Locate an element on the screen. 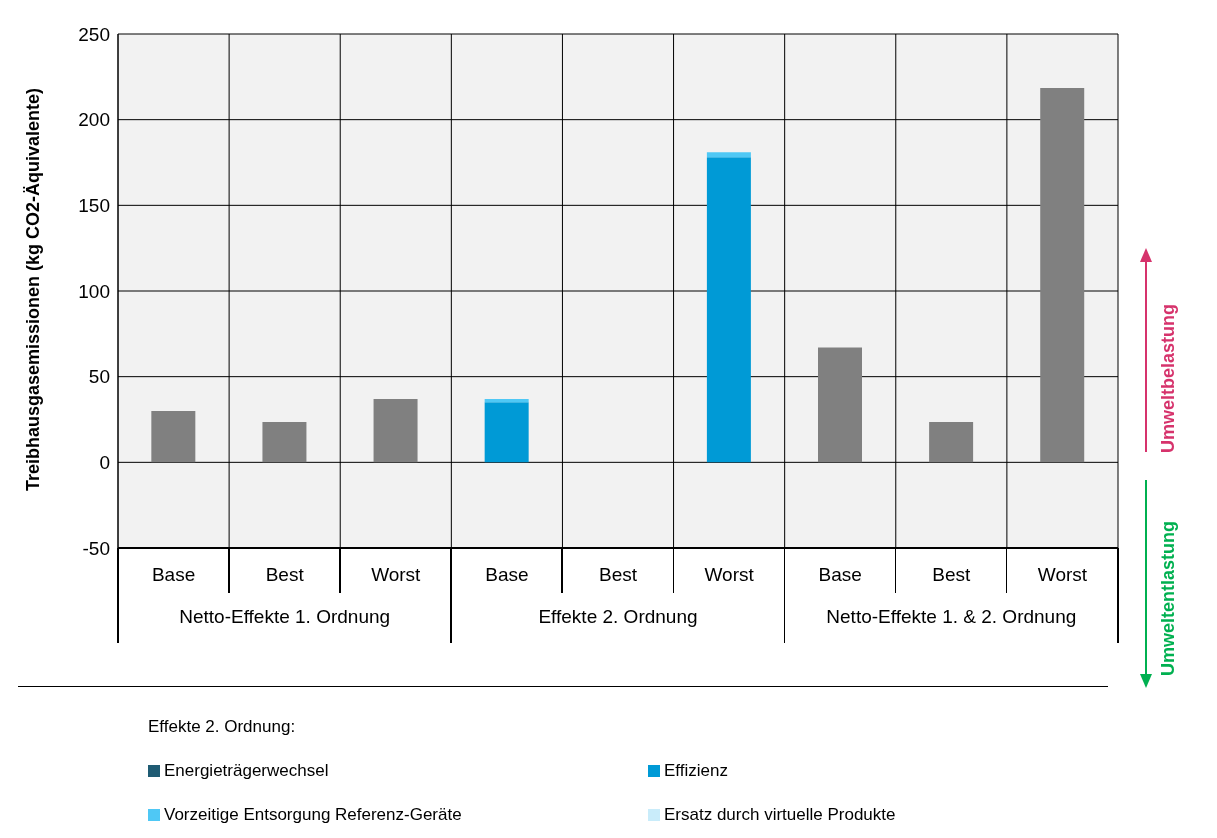 The height and width of the screenshot is (838, 1217). y-tick-label: 0 is located at coordinates (104, 463).